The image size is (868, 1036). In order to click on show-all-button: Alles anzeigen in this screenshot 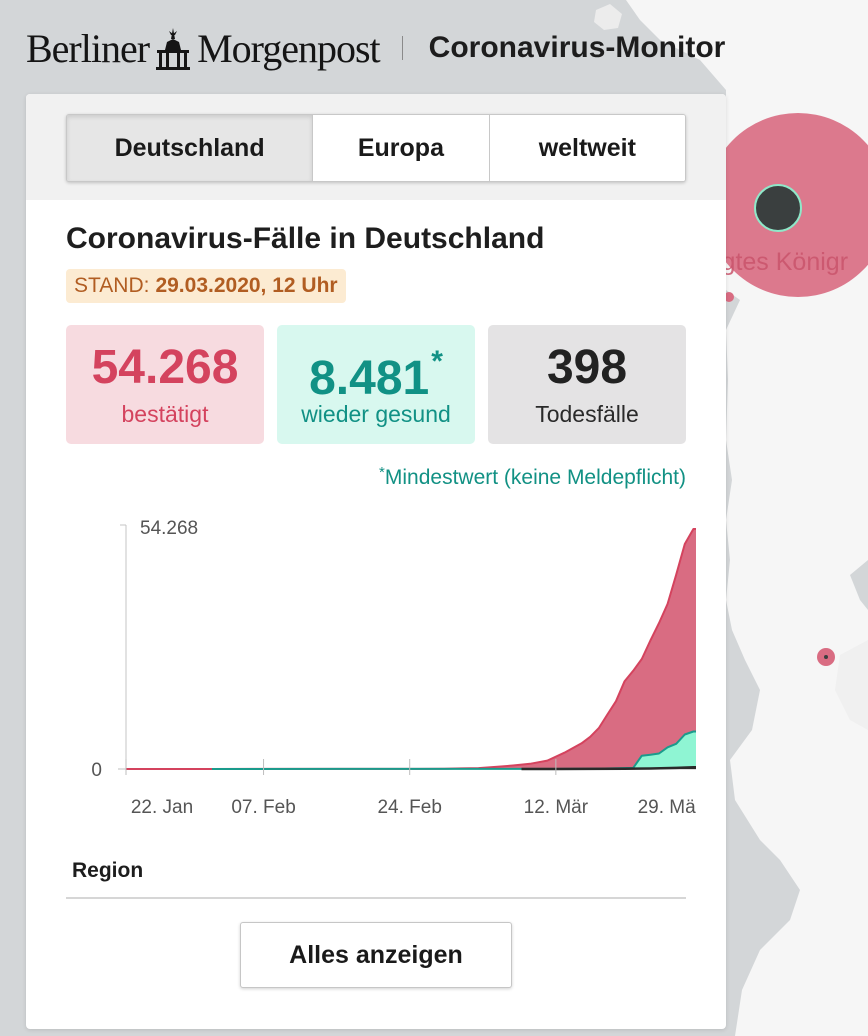, I will do `click(376, 955)`.